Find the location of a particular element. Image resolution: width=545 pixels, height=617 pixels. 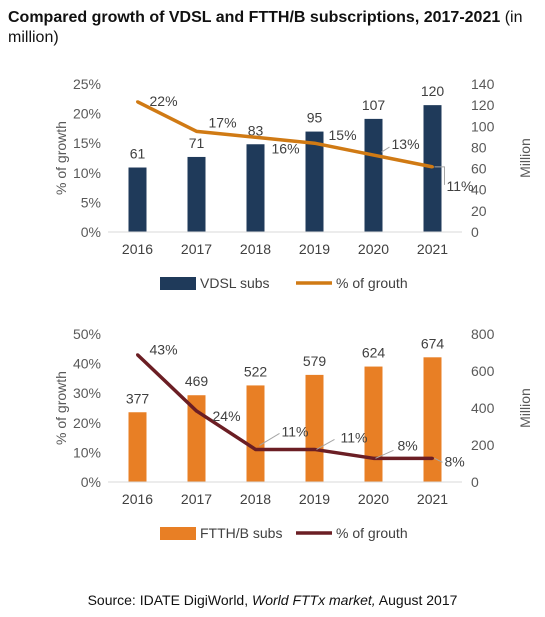

chart-2-bar-label: 674 is located at coordinates (433, 343).